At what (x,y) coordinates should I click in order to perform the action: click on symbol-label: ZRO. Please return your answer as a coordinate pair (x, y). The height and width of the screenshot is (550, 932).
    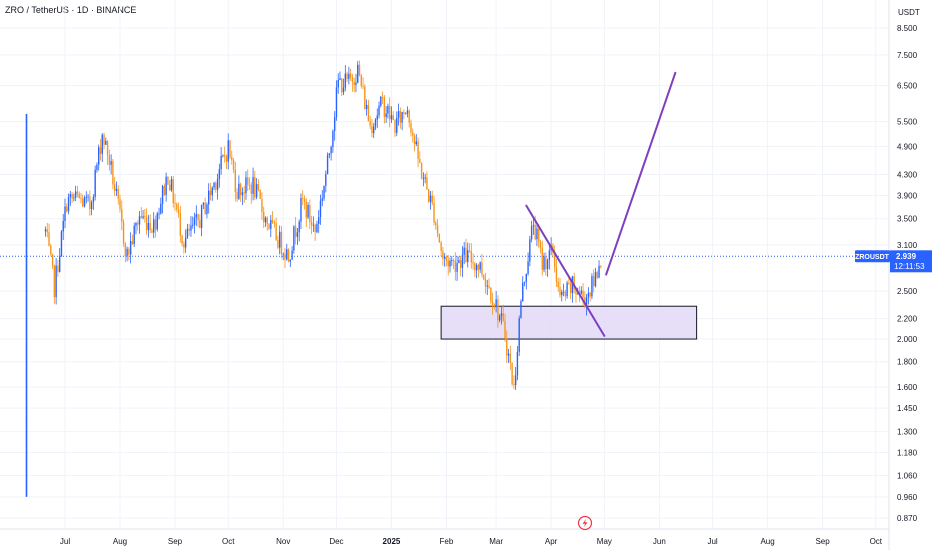
    Looking at the image, I should click on (14, 10).